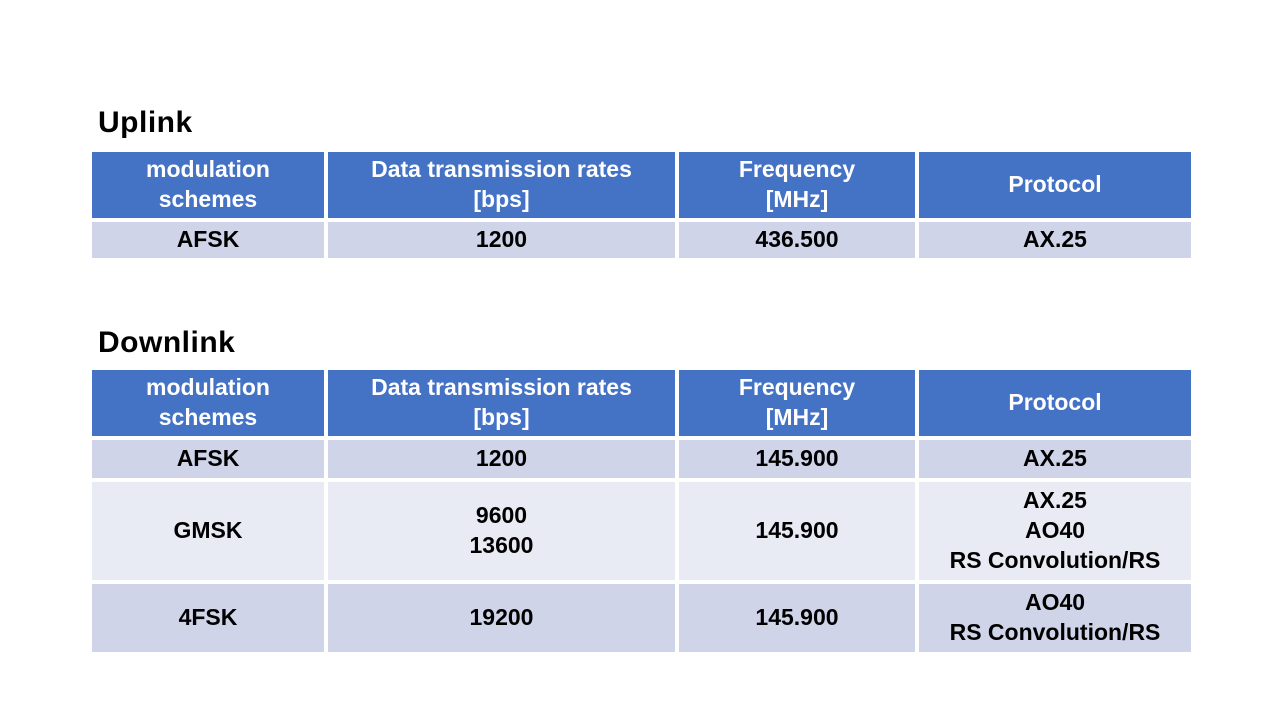  I want to click on uplink-header-data-rates: Data transmission rates [bps], so click(501, 185).